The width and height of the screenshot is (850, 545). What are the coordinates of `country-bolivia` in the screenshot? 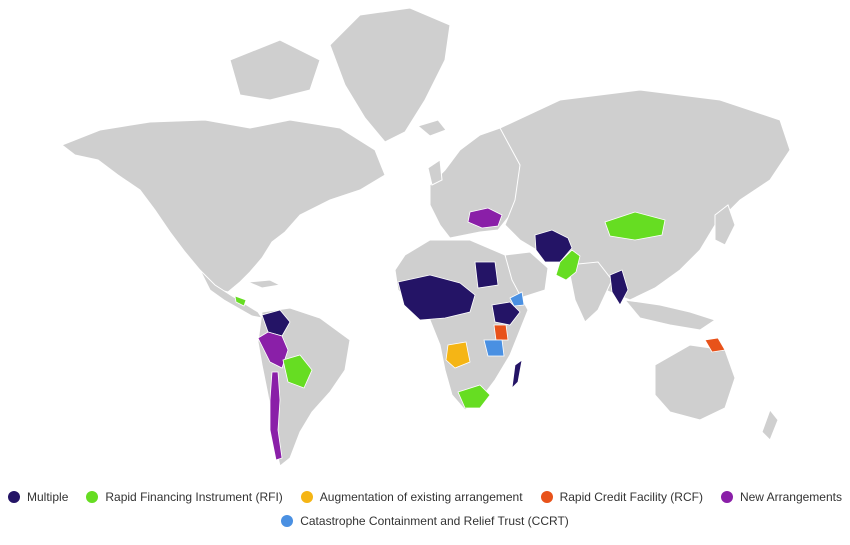 It's located at (297, 371).